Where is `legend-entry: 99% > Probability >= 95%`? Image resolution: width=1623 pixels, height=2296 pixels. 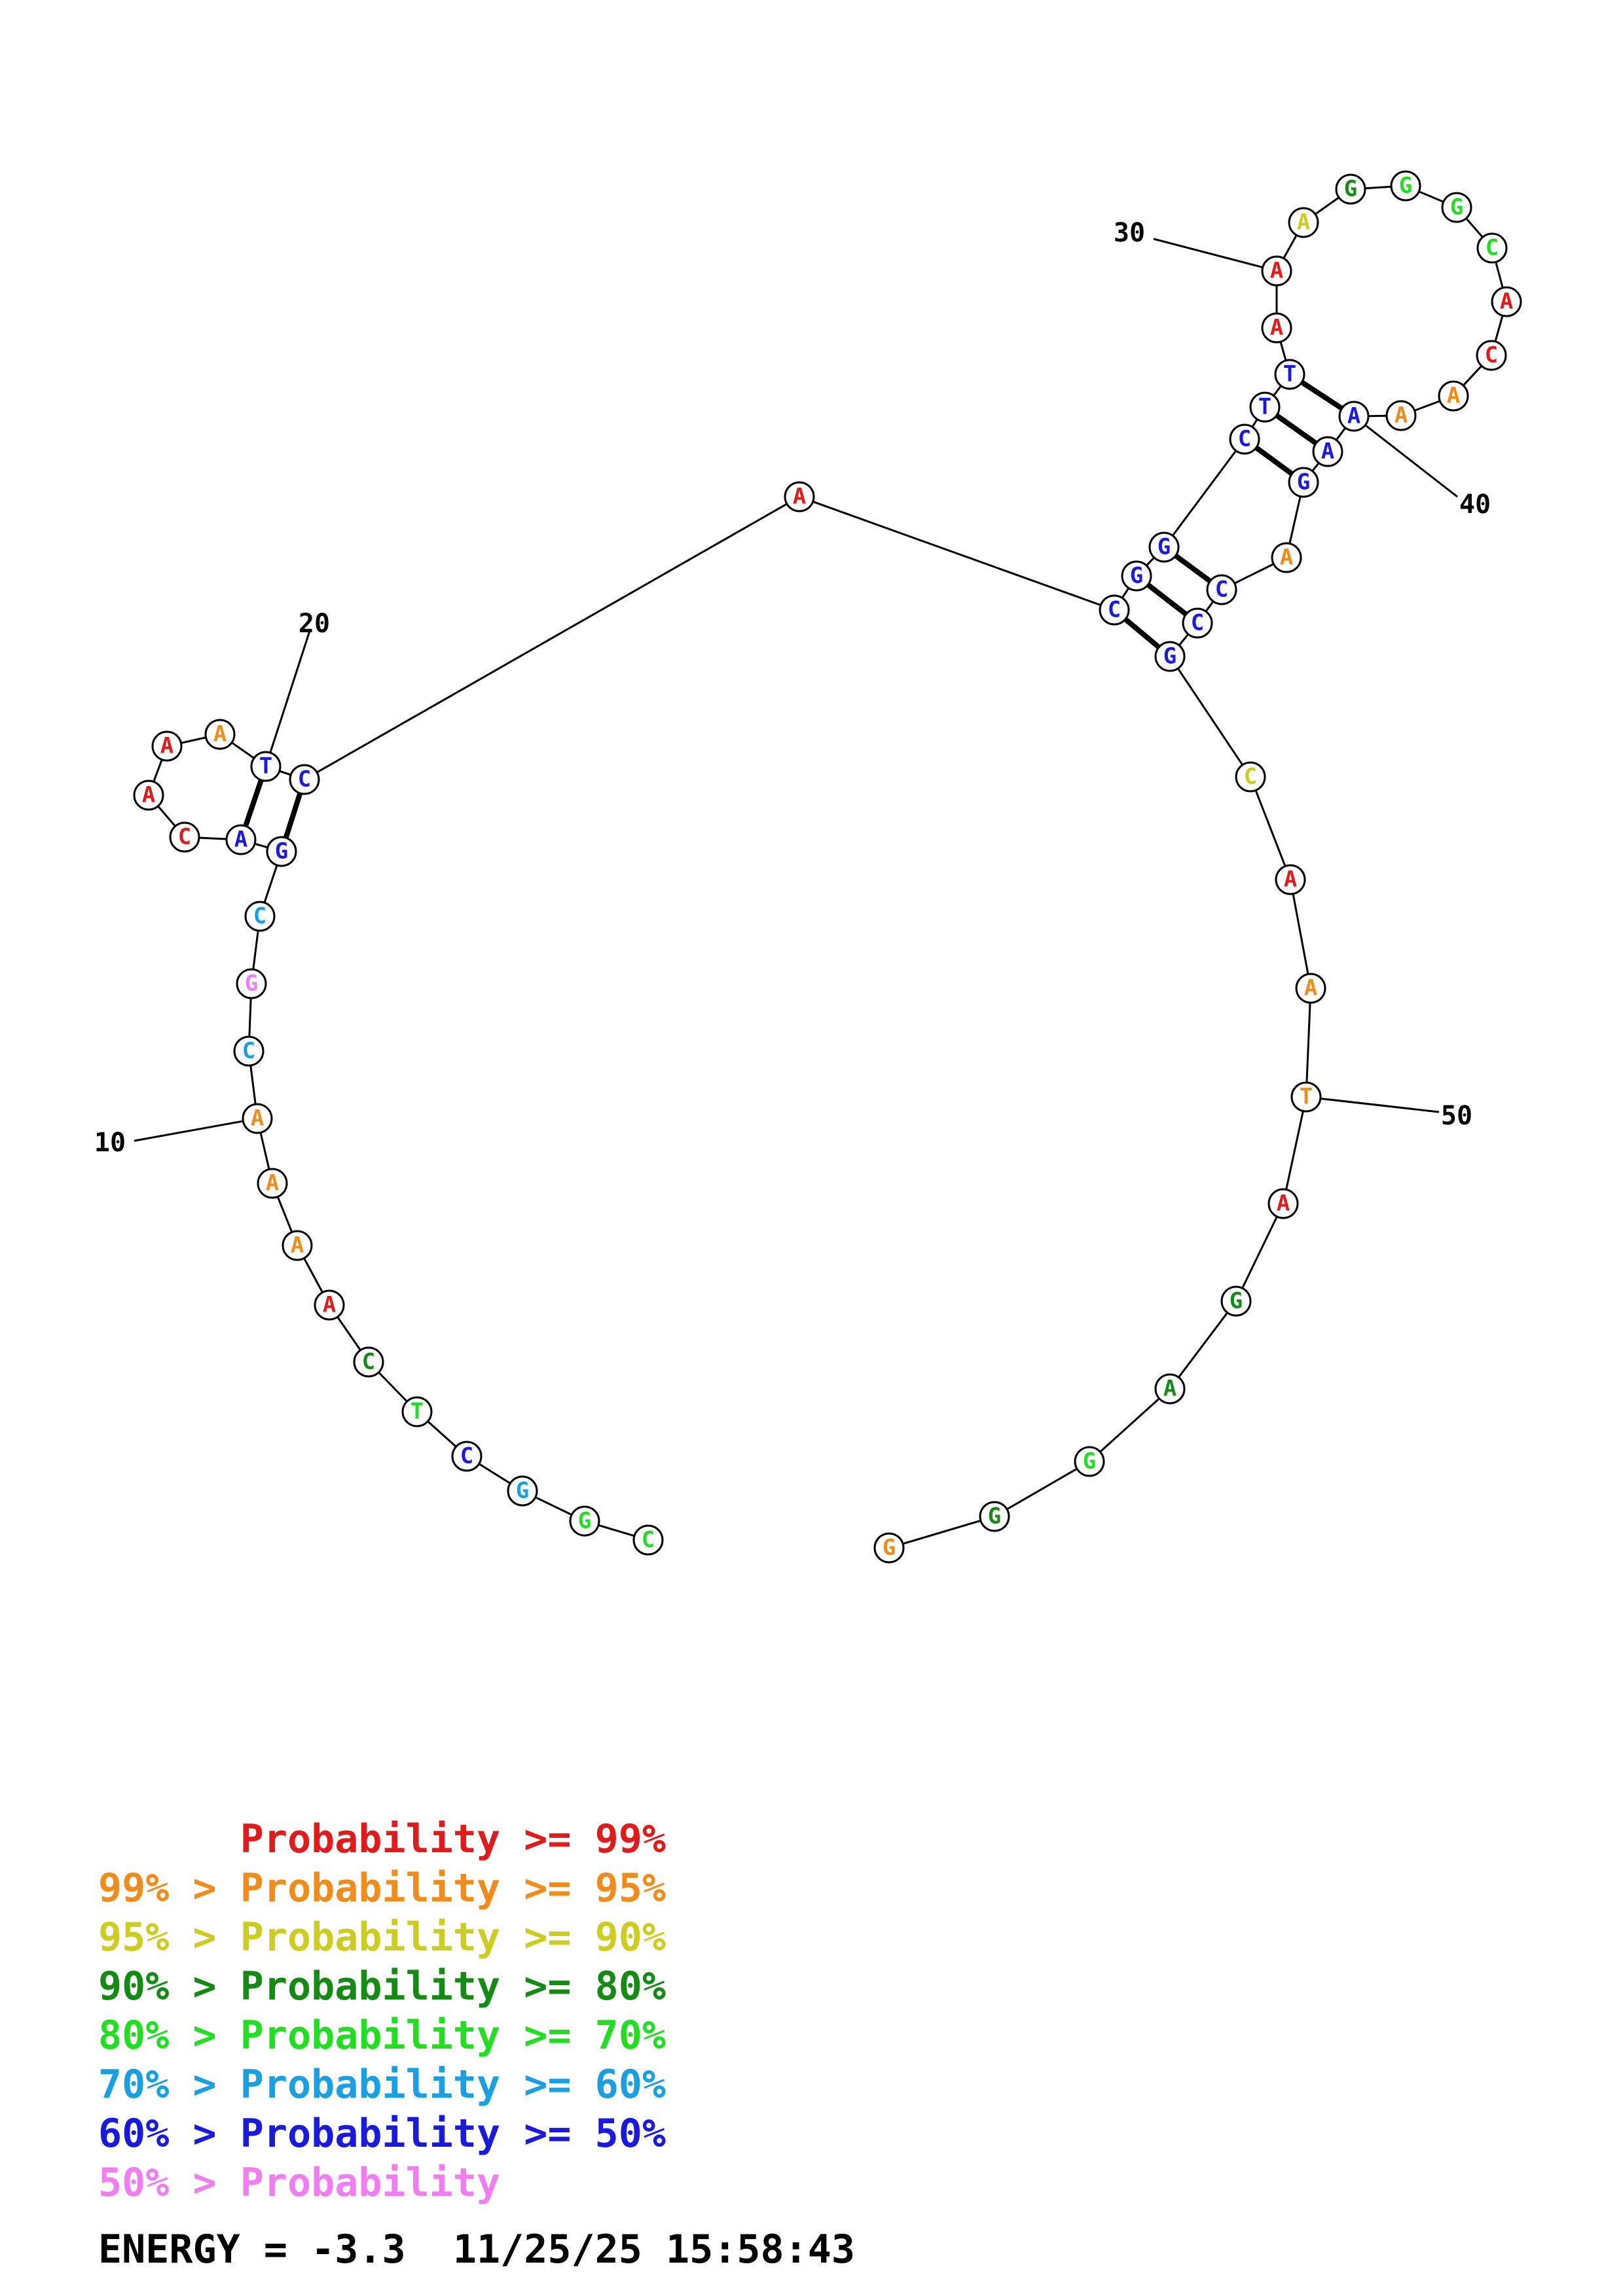
legend-entry: 99% > Probability >= 95% is located at coordinates (382, 1888).